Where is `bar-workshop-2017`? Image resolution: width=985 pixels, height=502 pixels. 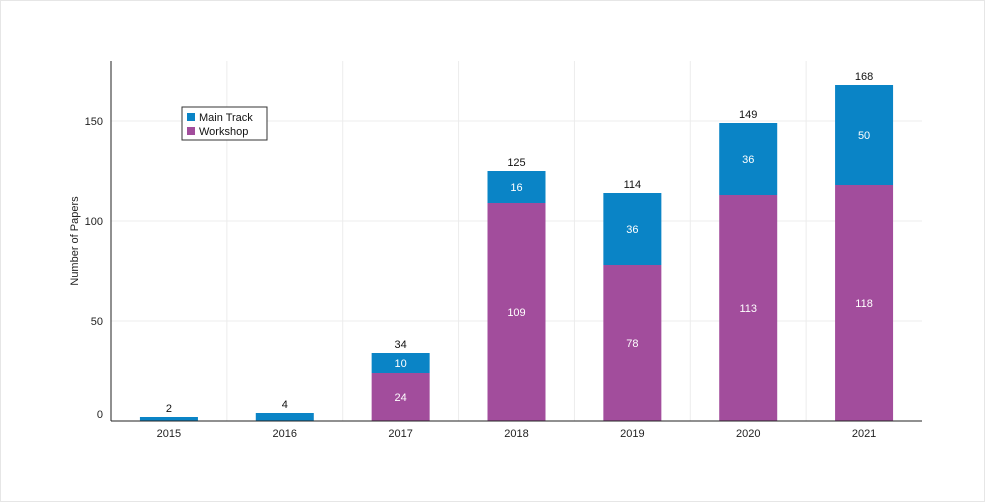 bar-workshop-2017 is located at coordinates (400, 397).